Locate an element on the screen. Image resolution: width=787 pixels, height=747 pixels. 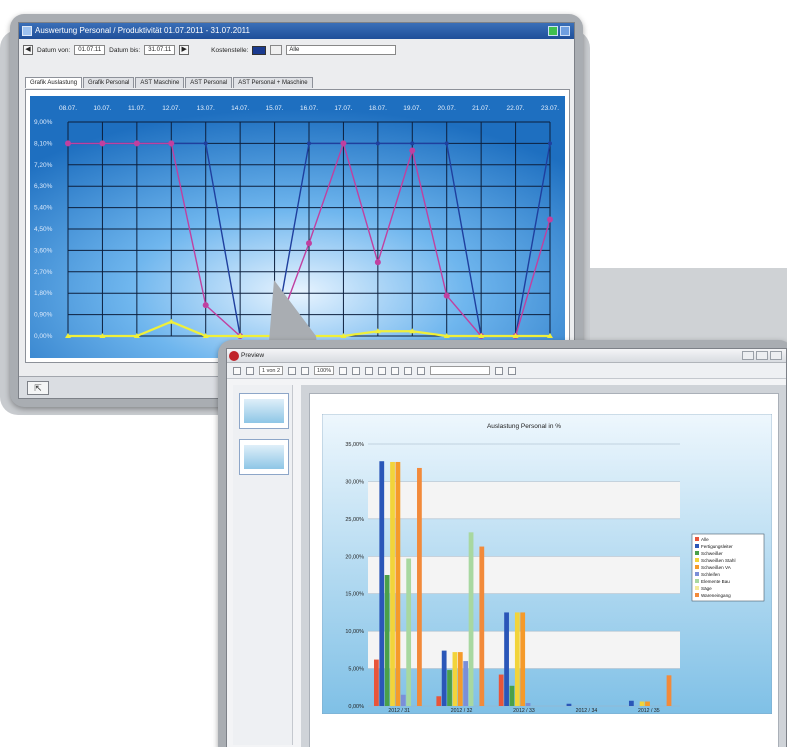
tab-ast-personal: AST Personal is located at coordinates (209, 82).